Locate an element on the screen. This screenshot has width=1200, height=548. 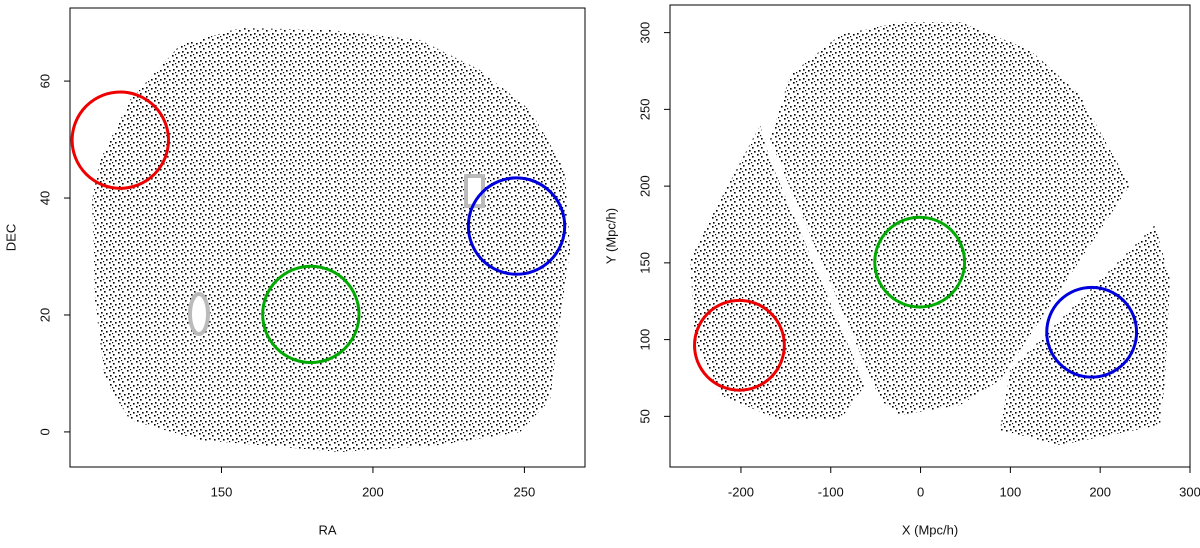
y-tick-label: 300 is located at coordinates (644, 33).